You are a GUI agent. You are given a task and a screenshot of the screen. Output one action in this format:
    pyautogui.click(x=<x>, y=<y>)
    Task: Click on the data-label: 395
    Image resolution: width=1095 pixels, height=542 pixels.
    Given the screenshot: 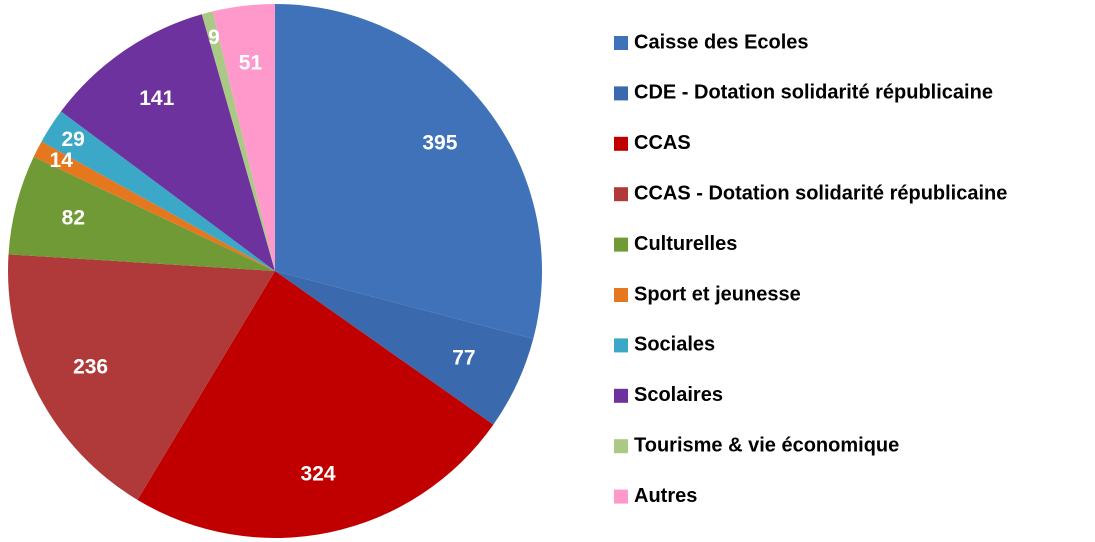 What is the action you would take?
    pyautogui.click(x=439, y=142)
    